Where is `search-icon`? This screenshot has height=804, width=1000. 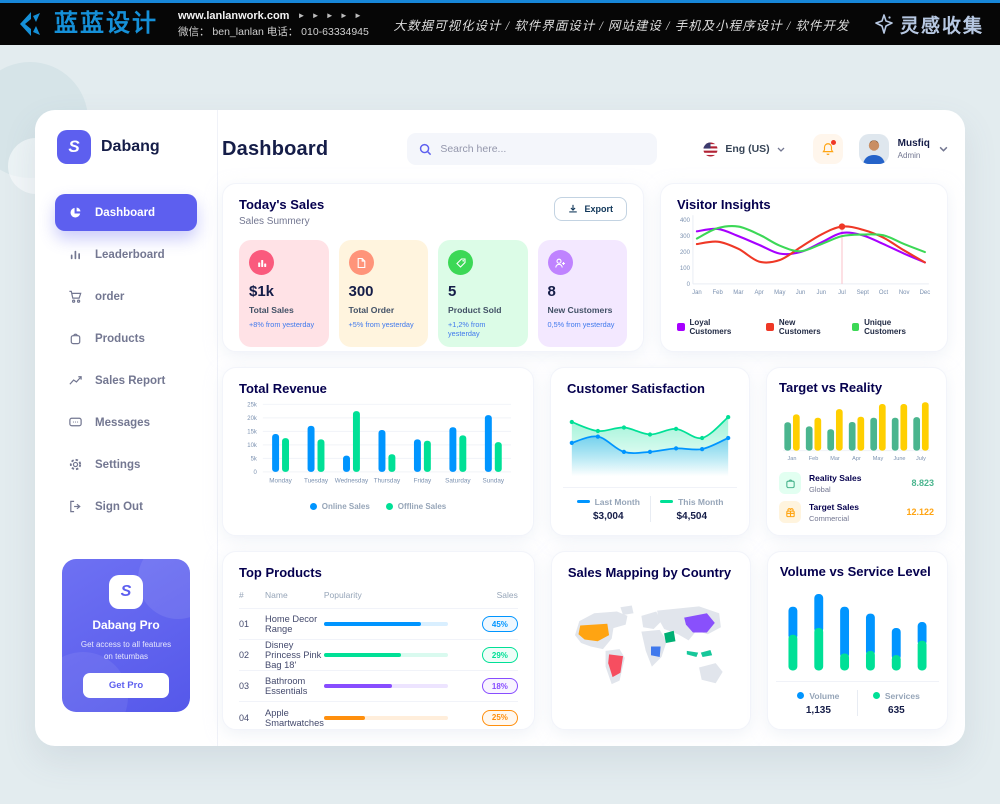
search-icon is located at coordinates (426, 149).